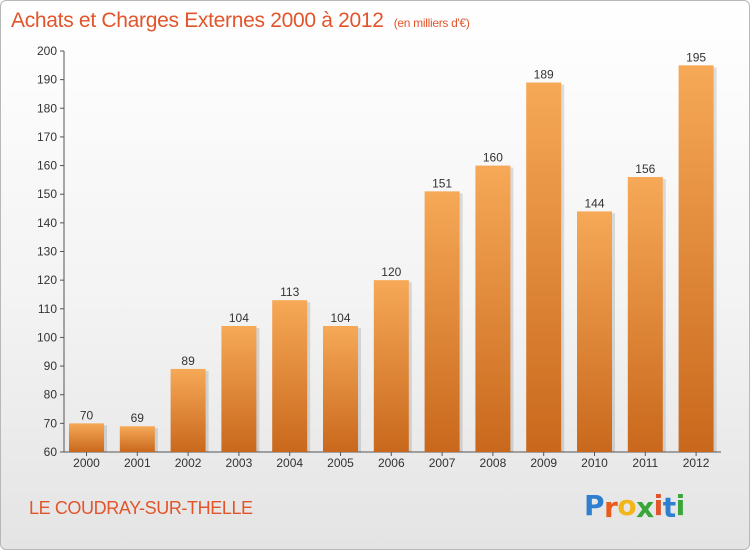 Image resolution: width=750 pixels, height=550 pixels. I want to click on x-tick-label-2002: 2002, so click(188, 463).